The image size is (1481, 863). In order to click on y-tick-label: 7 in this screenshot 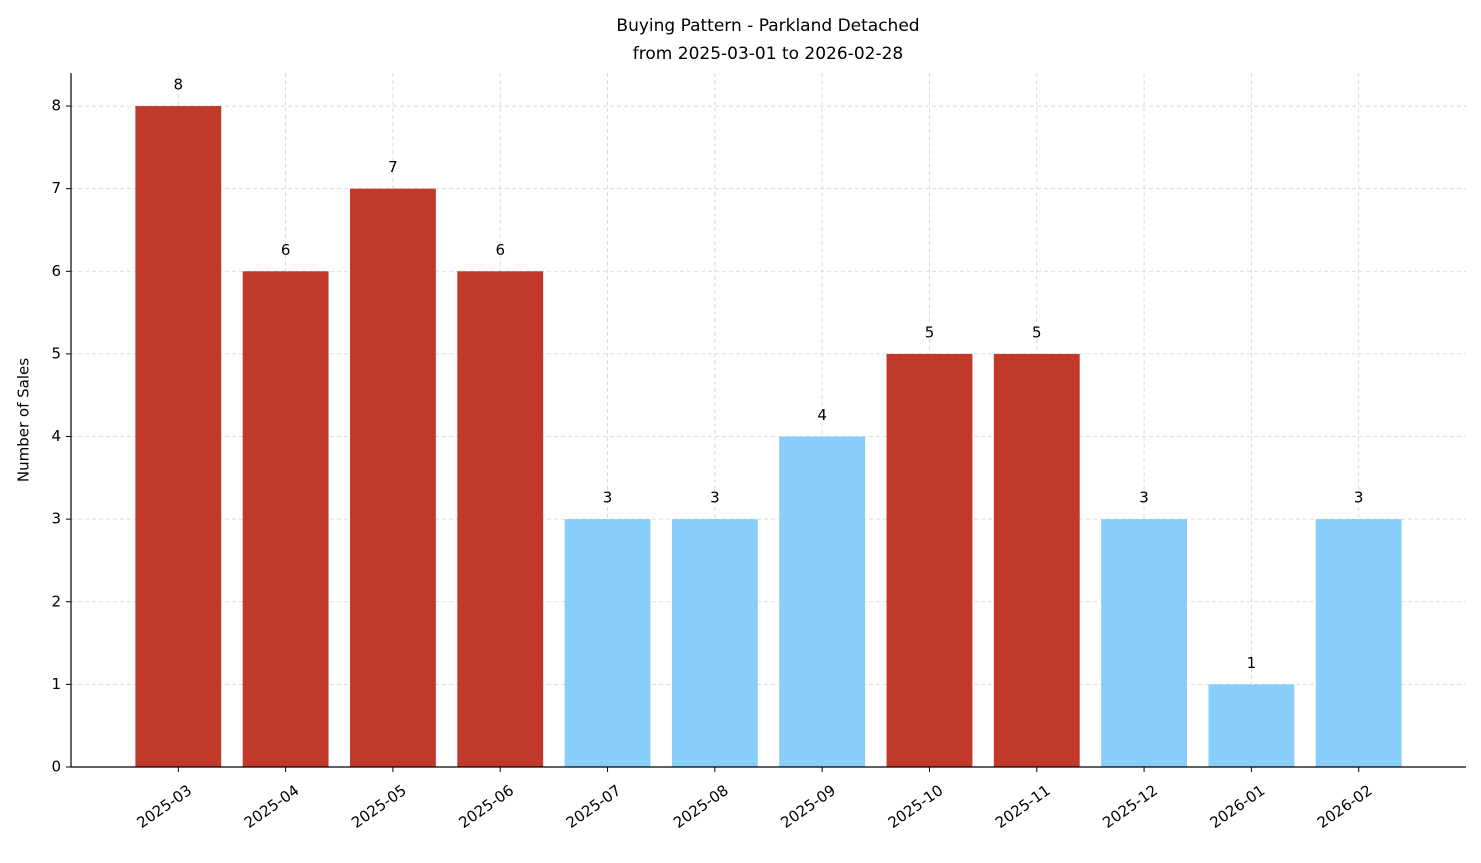, I will do `click(56, 188)`.